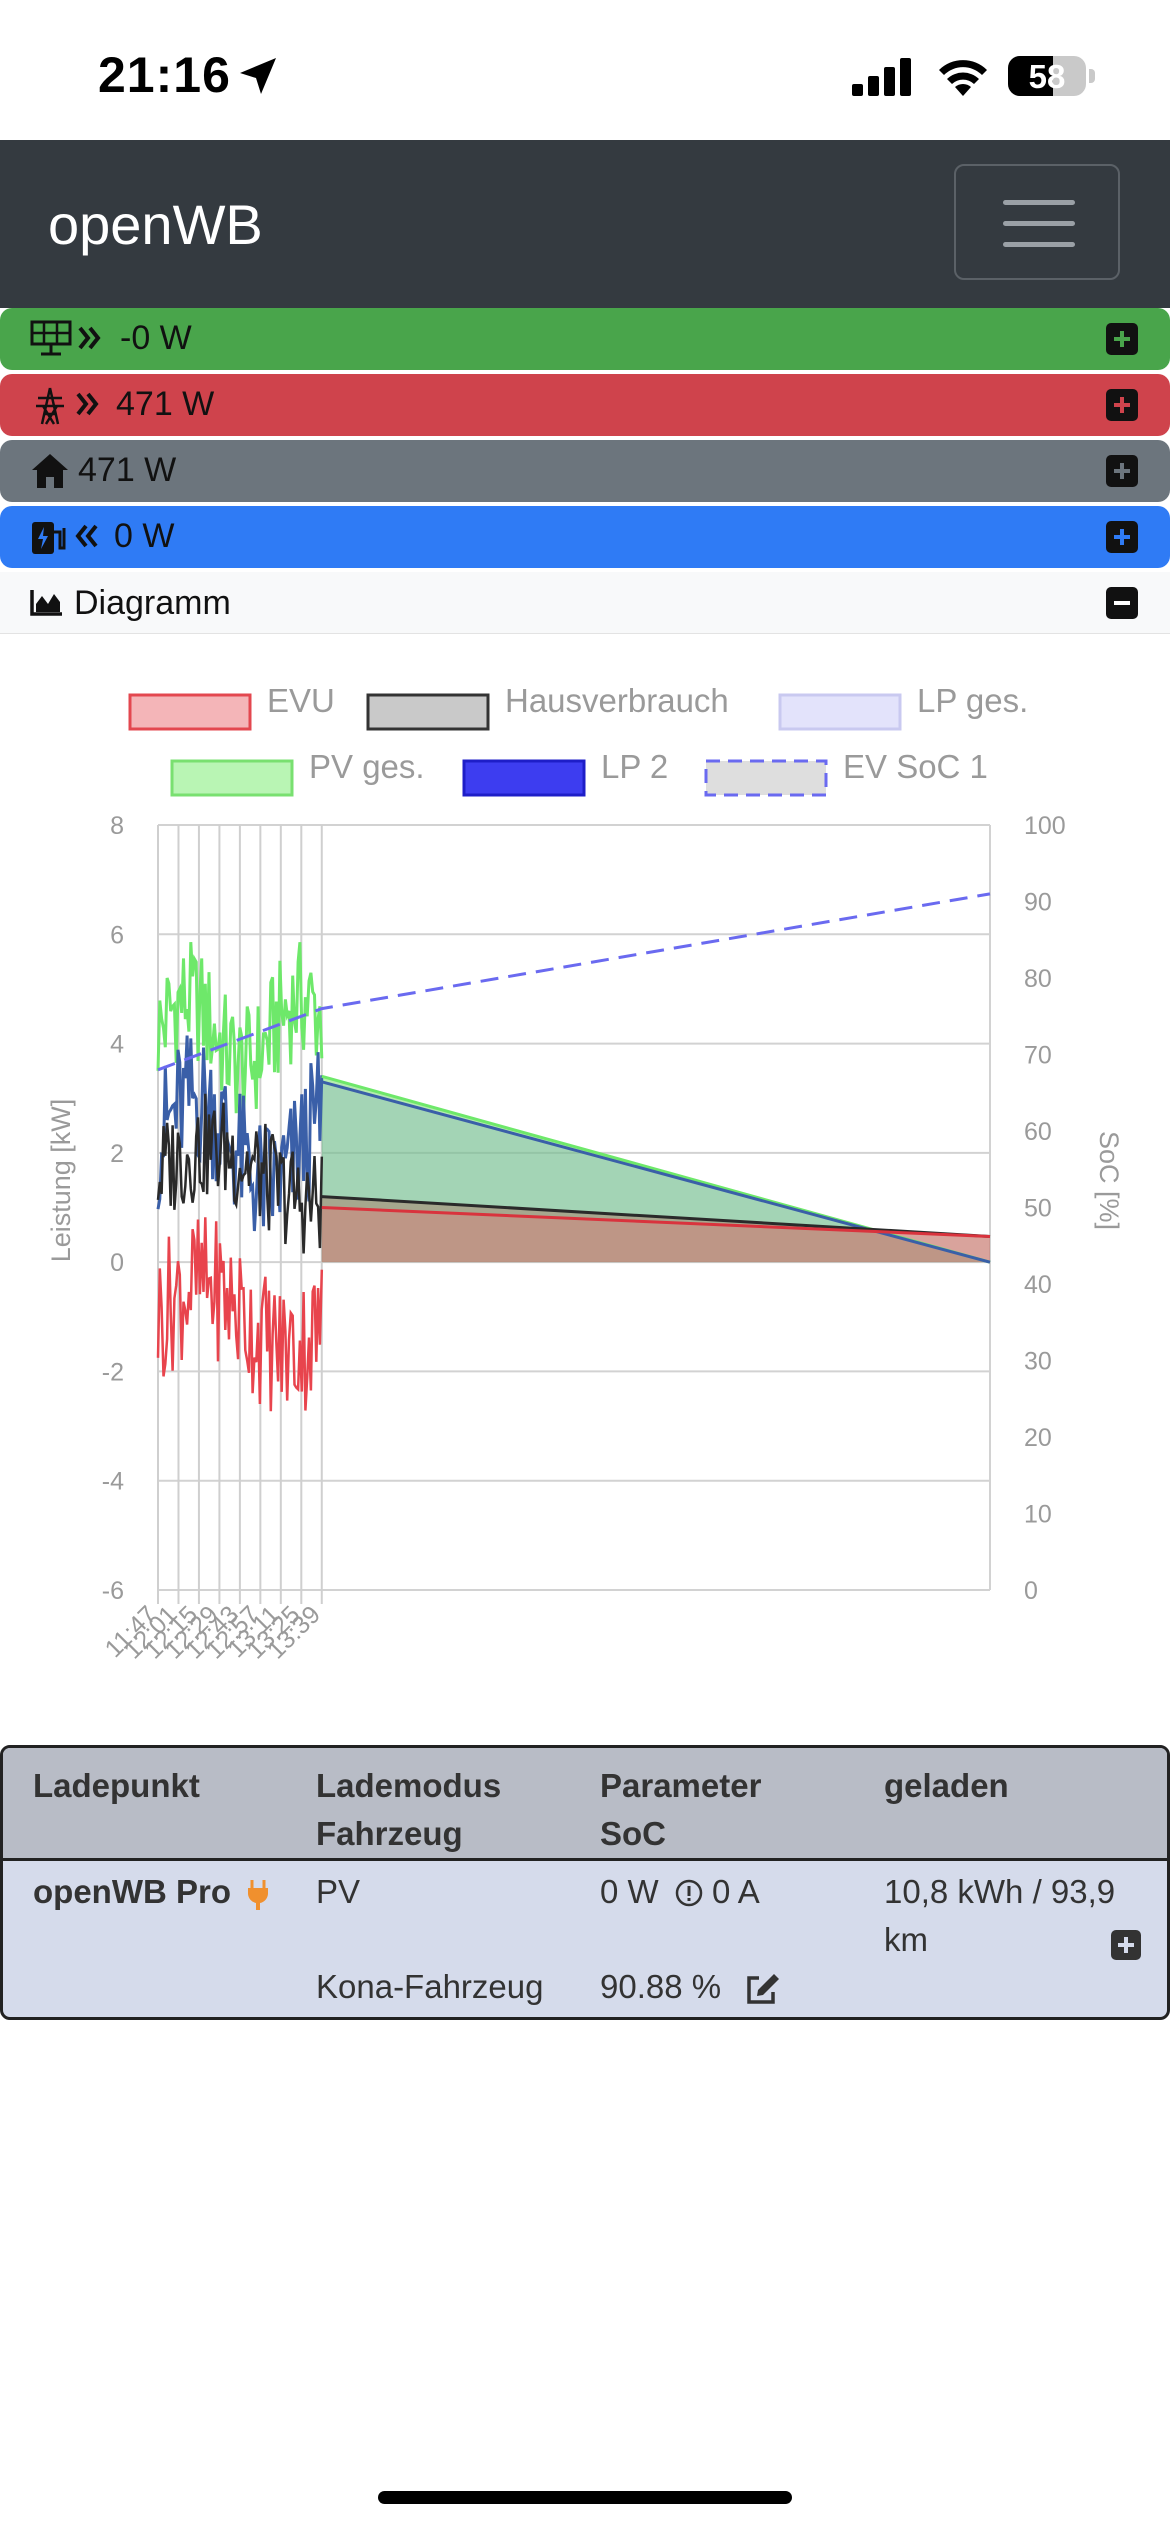 The height and width of the screenshot is (2532, 1170). Describe the element at coordinates (689, 1893) in the screenshot. I see `info-circle-icon` at that location.